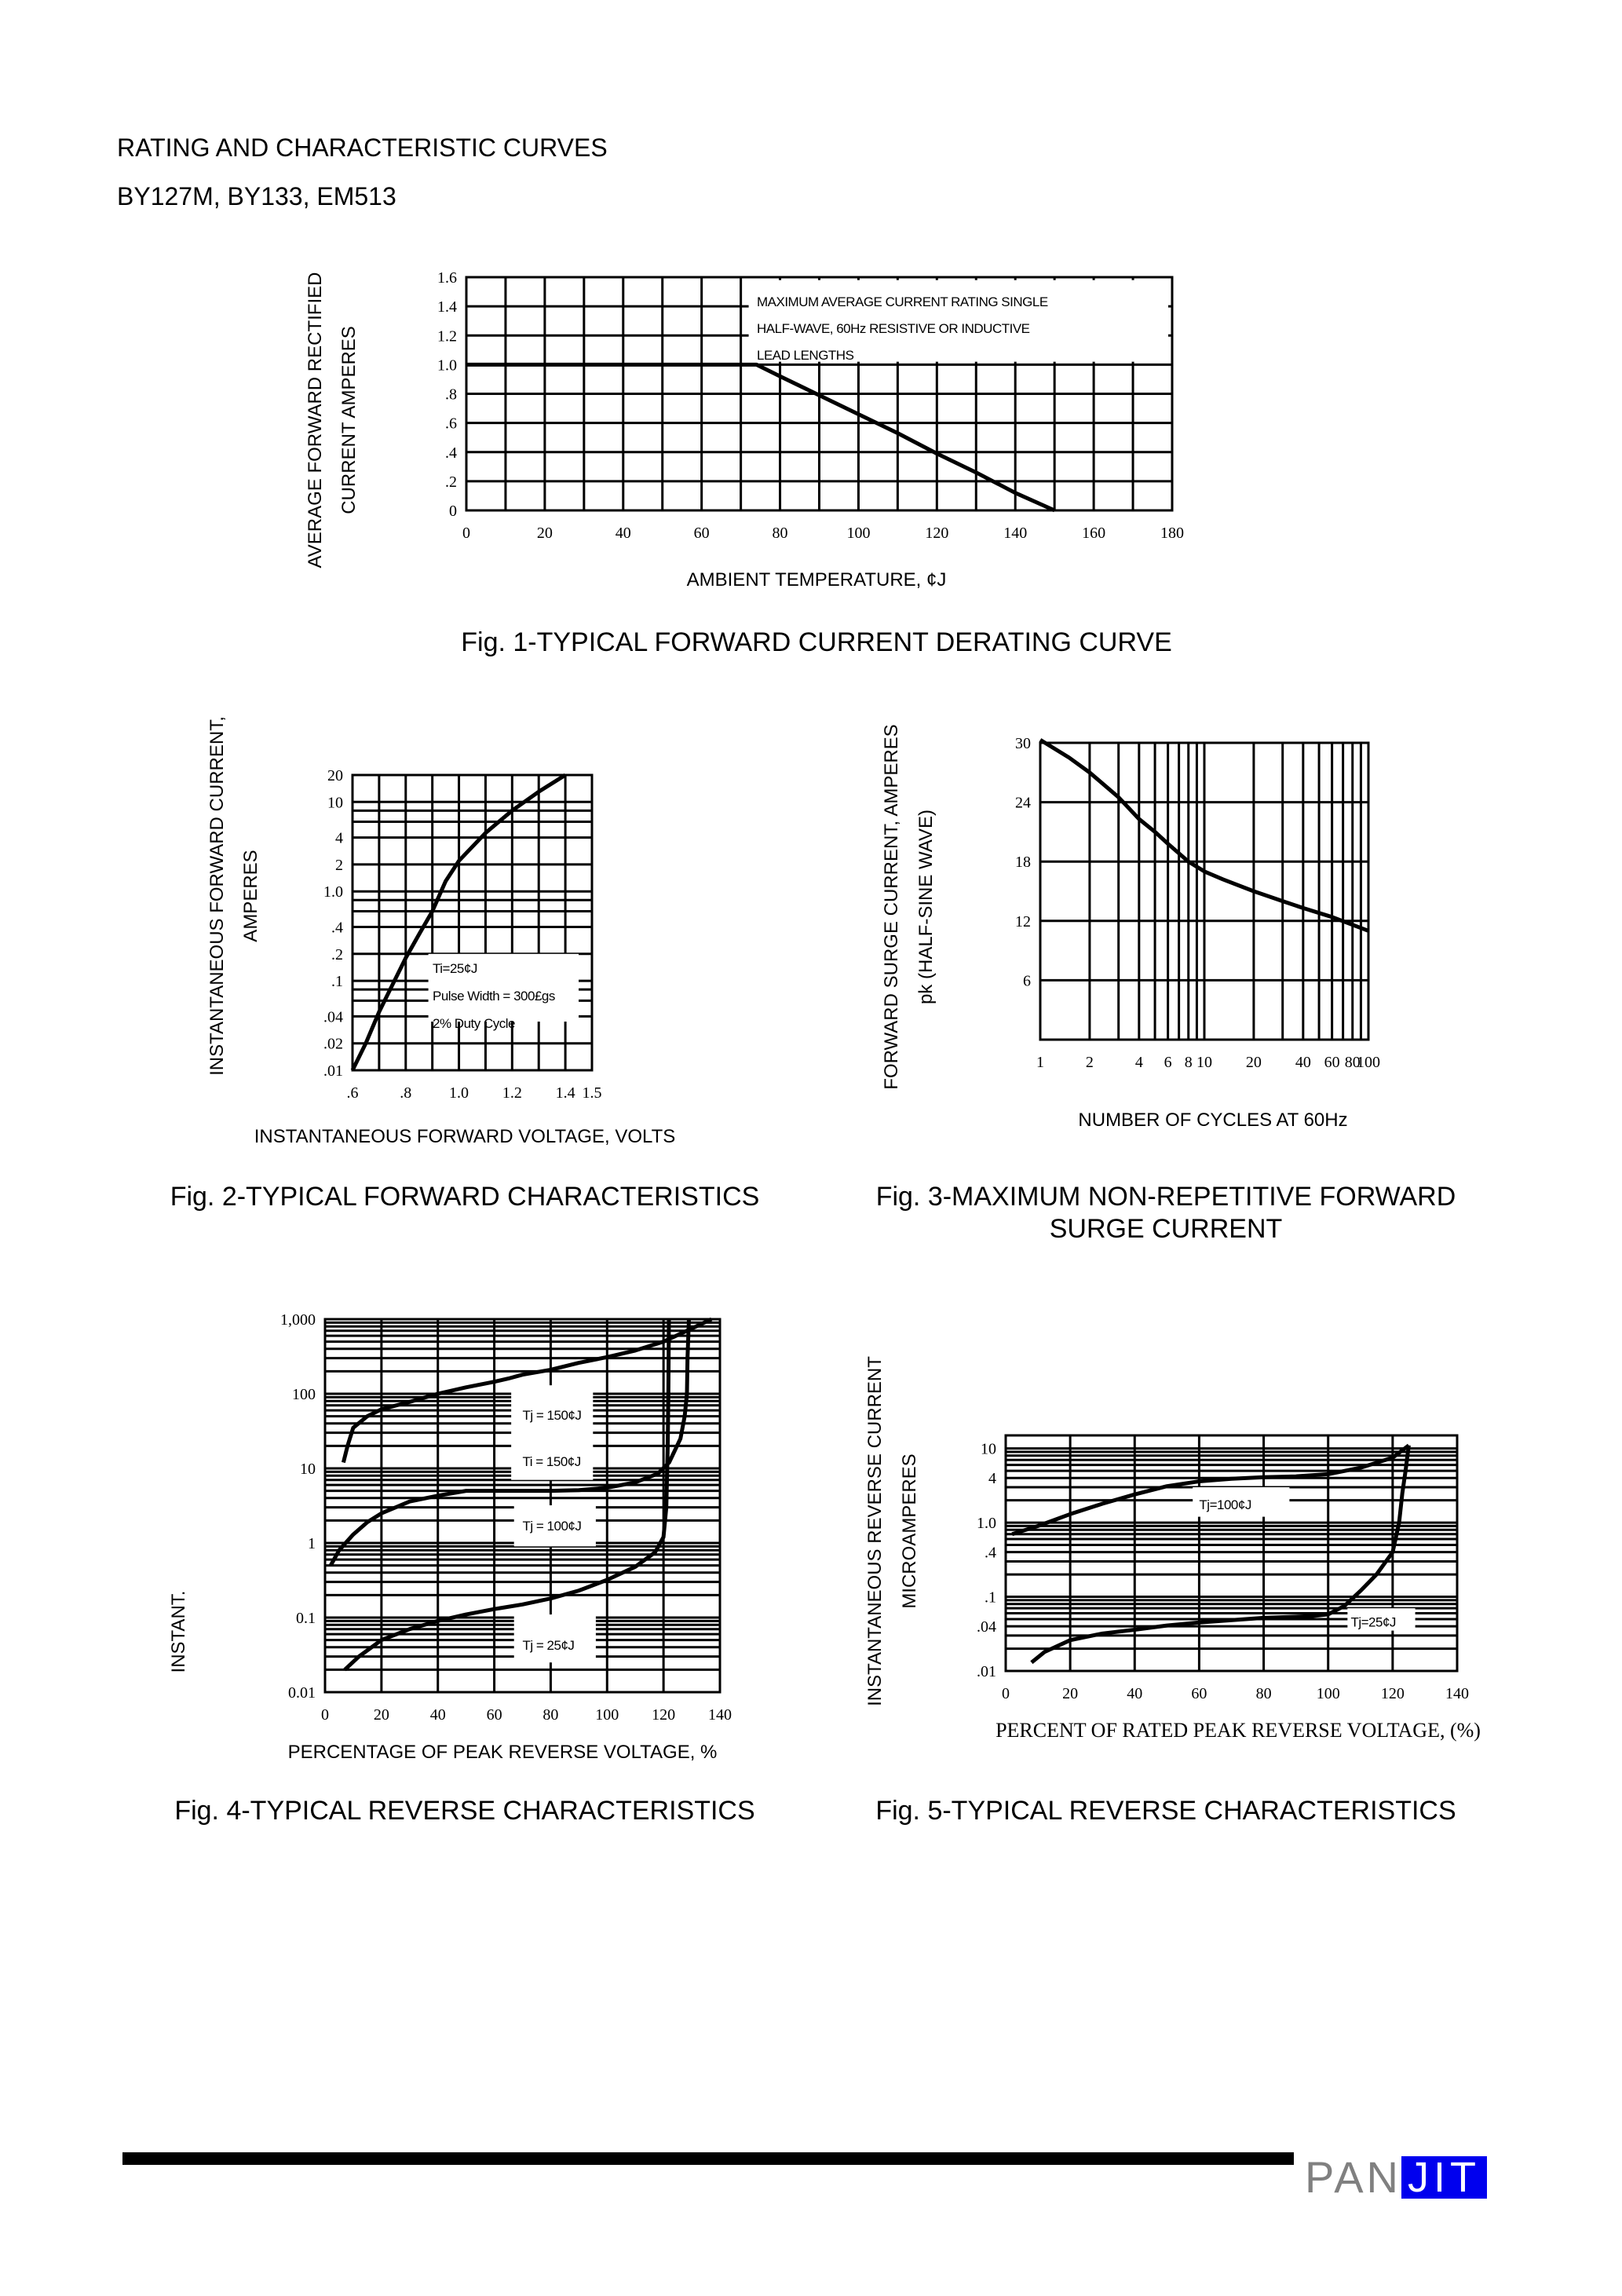 This screenshot has height=2296, width=1622. Describe the element at coordinates (447, 336) in the screenshot. I see `y-tick-label: 1.2` at that location.